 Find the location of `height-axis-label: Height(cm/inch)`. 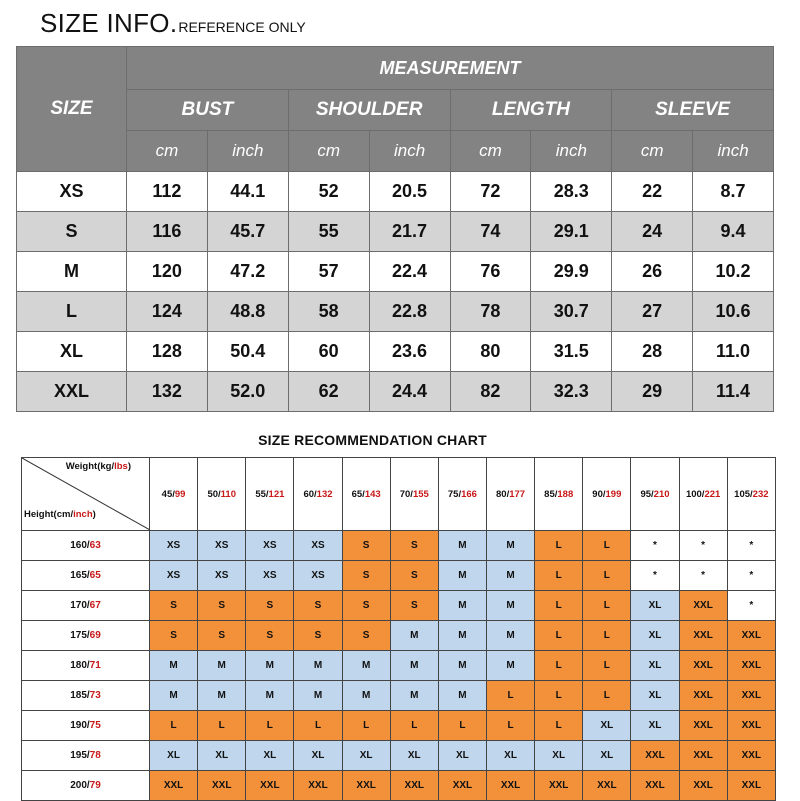

height-axis-label: Height(cm/inch) is located at coordinates (60, 514).